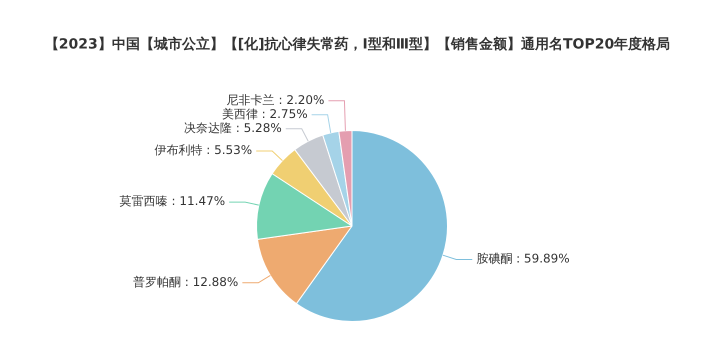 The height and width of the screenshot is (337, 715). What do you see at coordinates (203, 150) in the screenshot?
I see `slice-label: 伊布利特 : 5.53%` at bounding box center [203, 150].